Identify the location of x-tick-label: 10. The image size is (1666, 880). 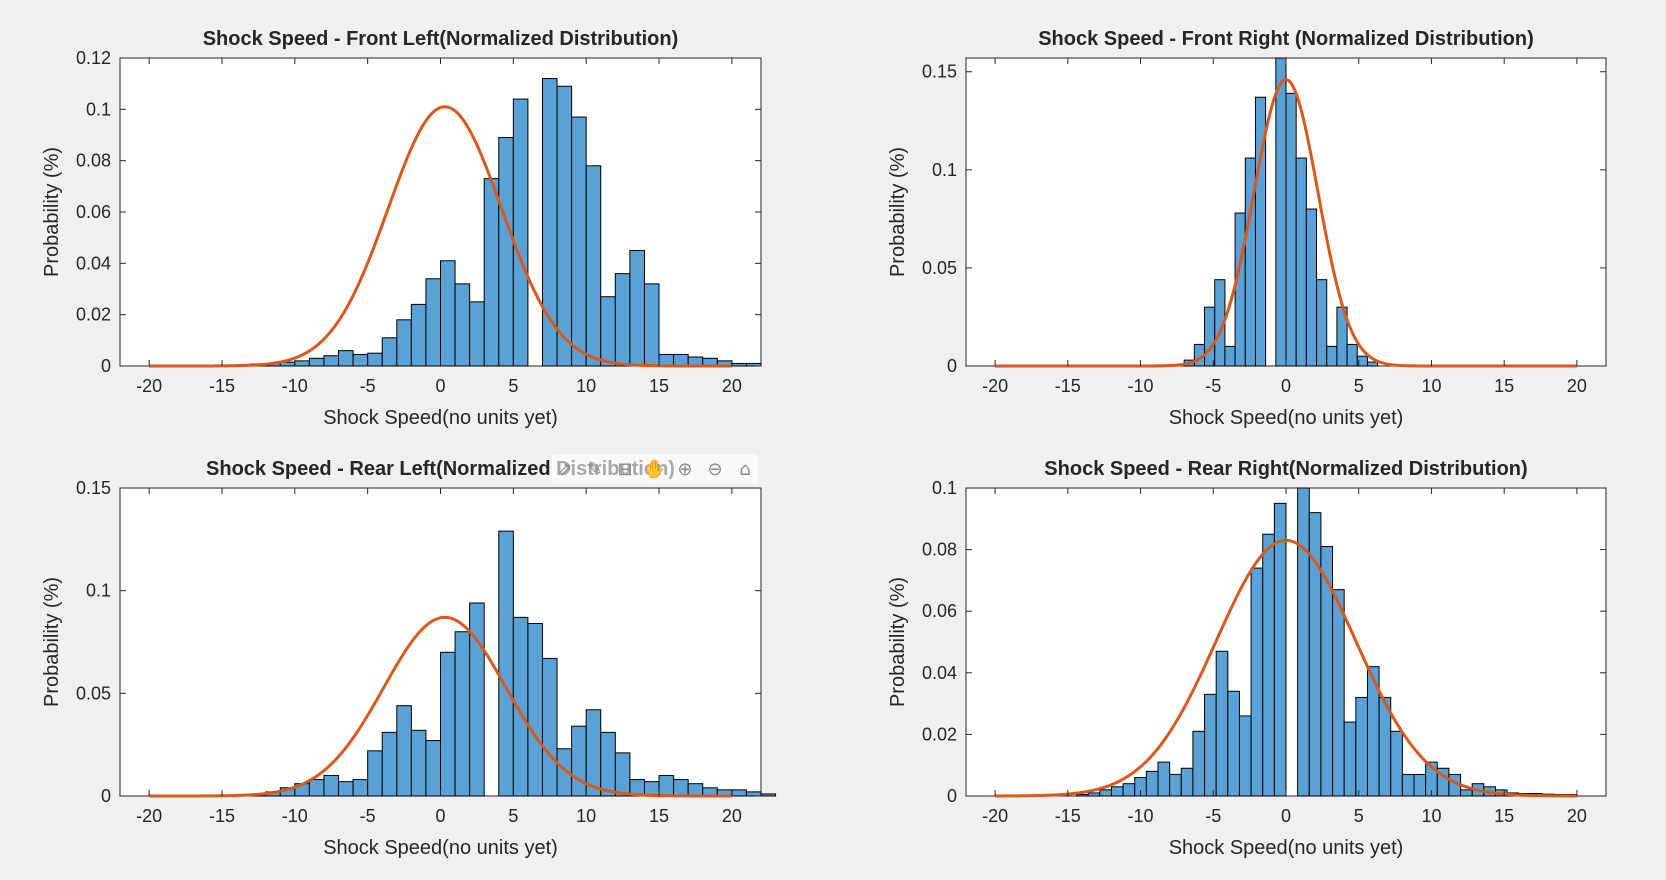
(1431, 816).